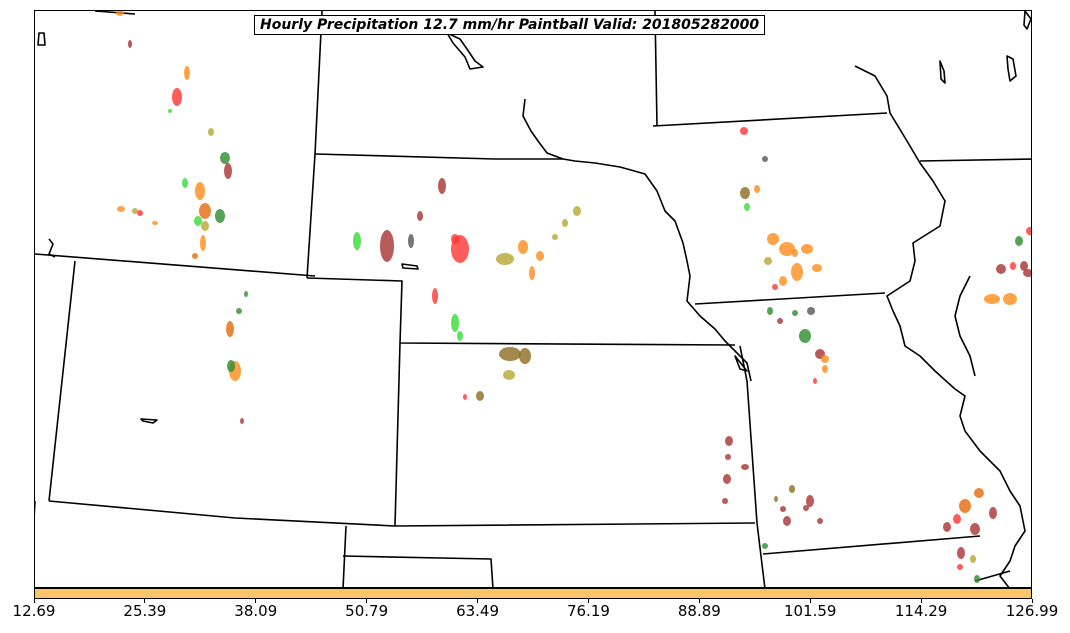 This screenshot has width=1070, height=633. Describe the element at coordinates (115, 13) in the screenshot. I see `state-border-wy-north` at that location.